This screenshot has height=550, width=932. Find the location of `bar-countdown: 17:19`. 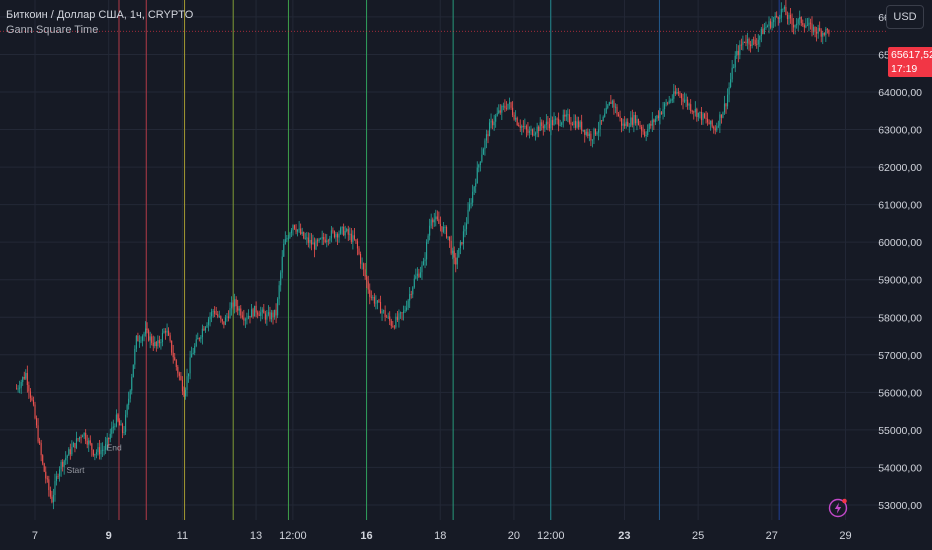

bar-countdown: 17:19 is located at coordinates (904, 69).